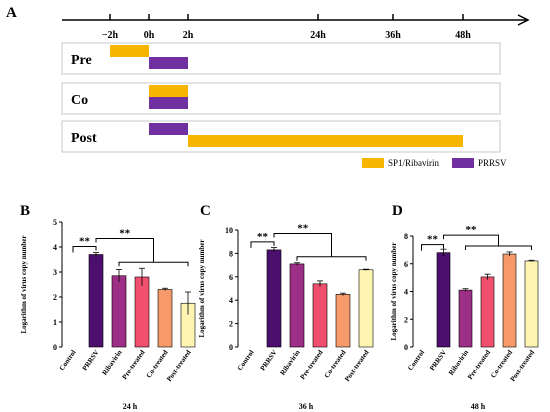 The height and width of the screenshot is (412, 550). What do you see at coordinates (55, 222) in the screenshot?
I see `y-tick-label: 5` at bounding box center [55, 222].